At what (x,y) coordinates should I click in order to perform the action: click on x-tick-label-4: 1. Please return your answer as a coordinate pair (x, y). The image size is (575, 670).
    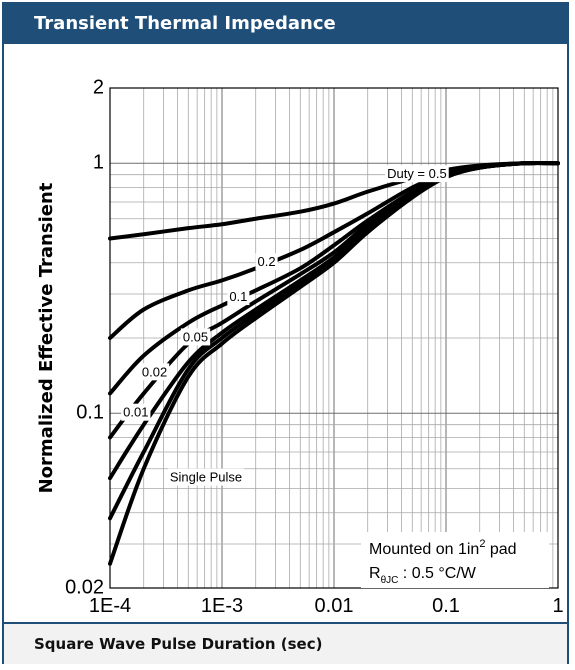
    Looking at the image, I should click on (557, 606).